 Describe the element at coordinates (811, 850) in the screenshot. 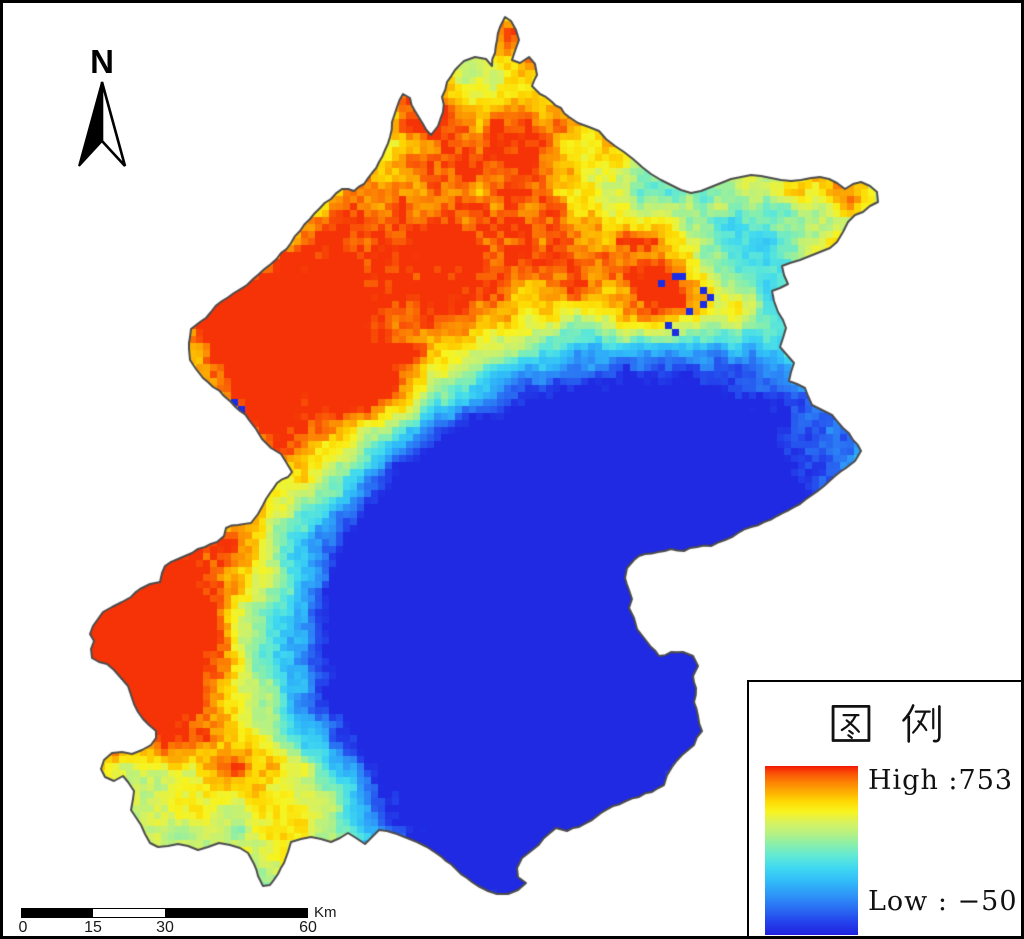

I see `legend-color-ramp` at that location.